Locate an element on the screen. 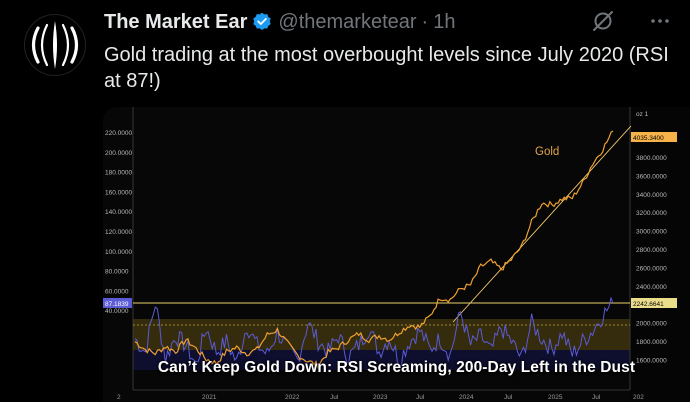 Image resolution: width=690 pixels, height=402 pixels. x-axis-label: 202 is located at coordinates (638, 397).